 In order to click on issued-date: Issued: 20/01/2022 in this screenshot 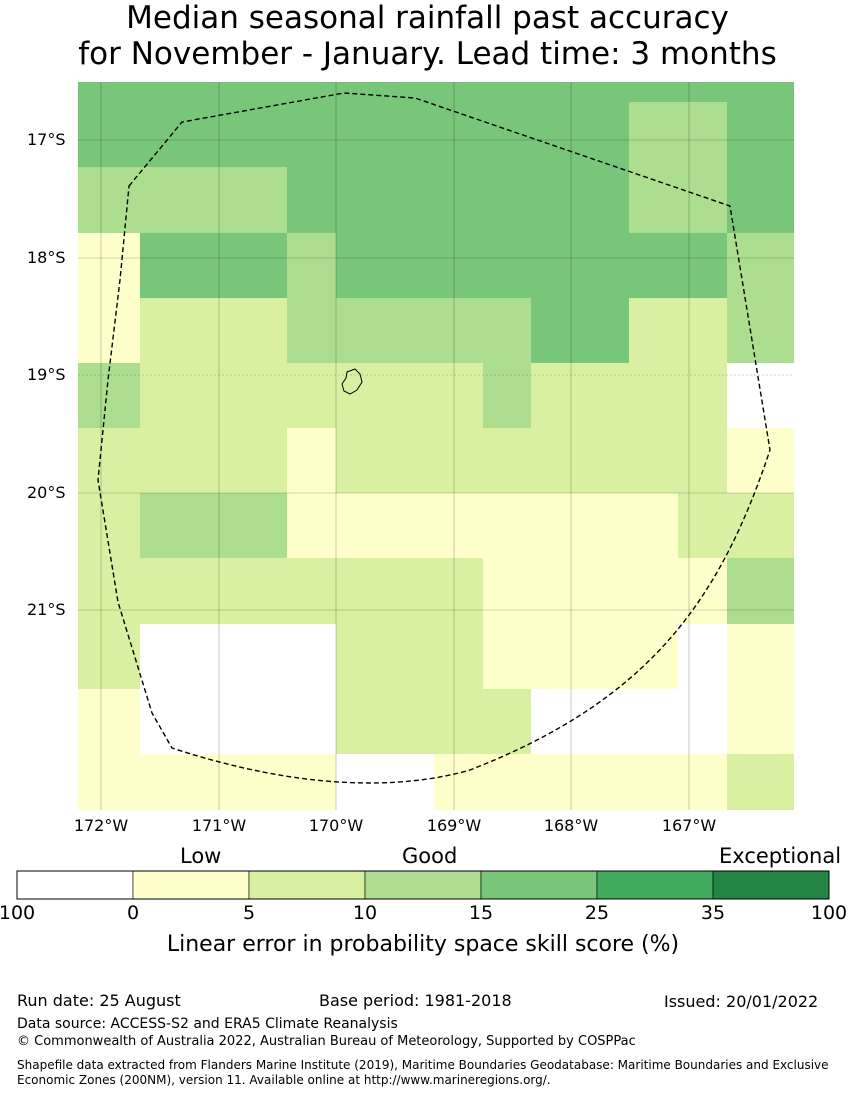, I will do `click(741, 1001)`.